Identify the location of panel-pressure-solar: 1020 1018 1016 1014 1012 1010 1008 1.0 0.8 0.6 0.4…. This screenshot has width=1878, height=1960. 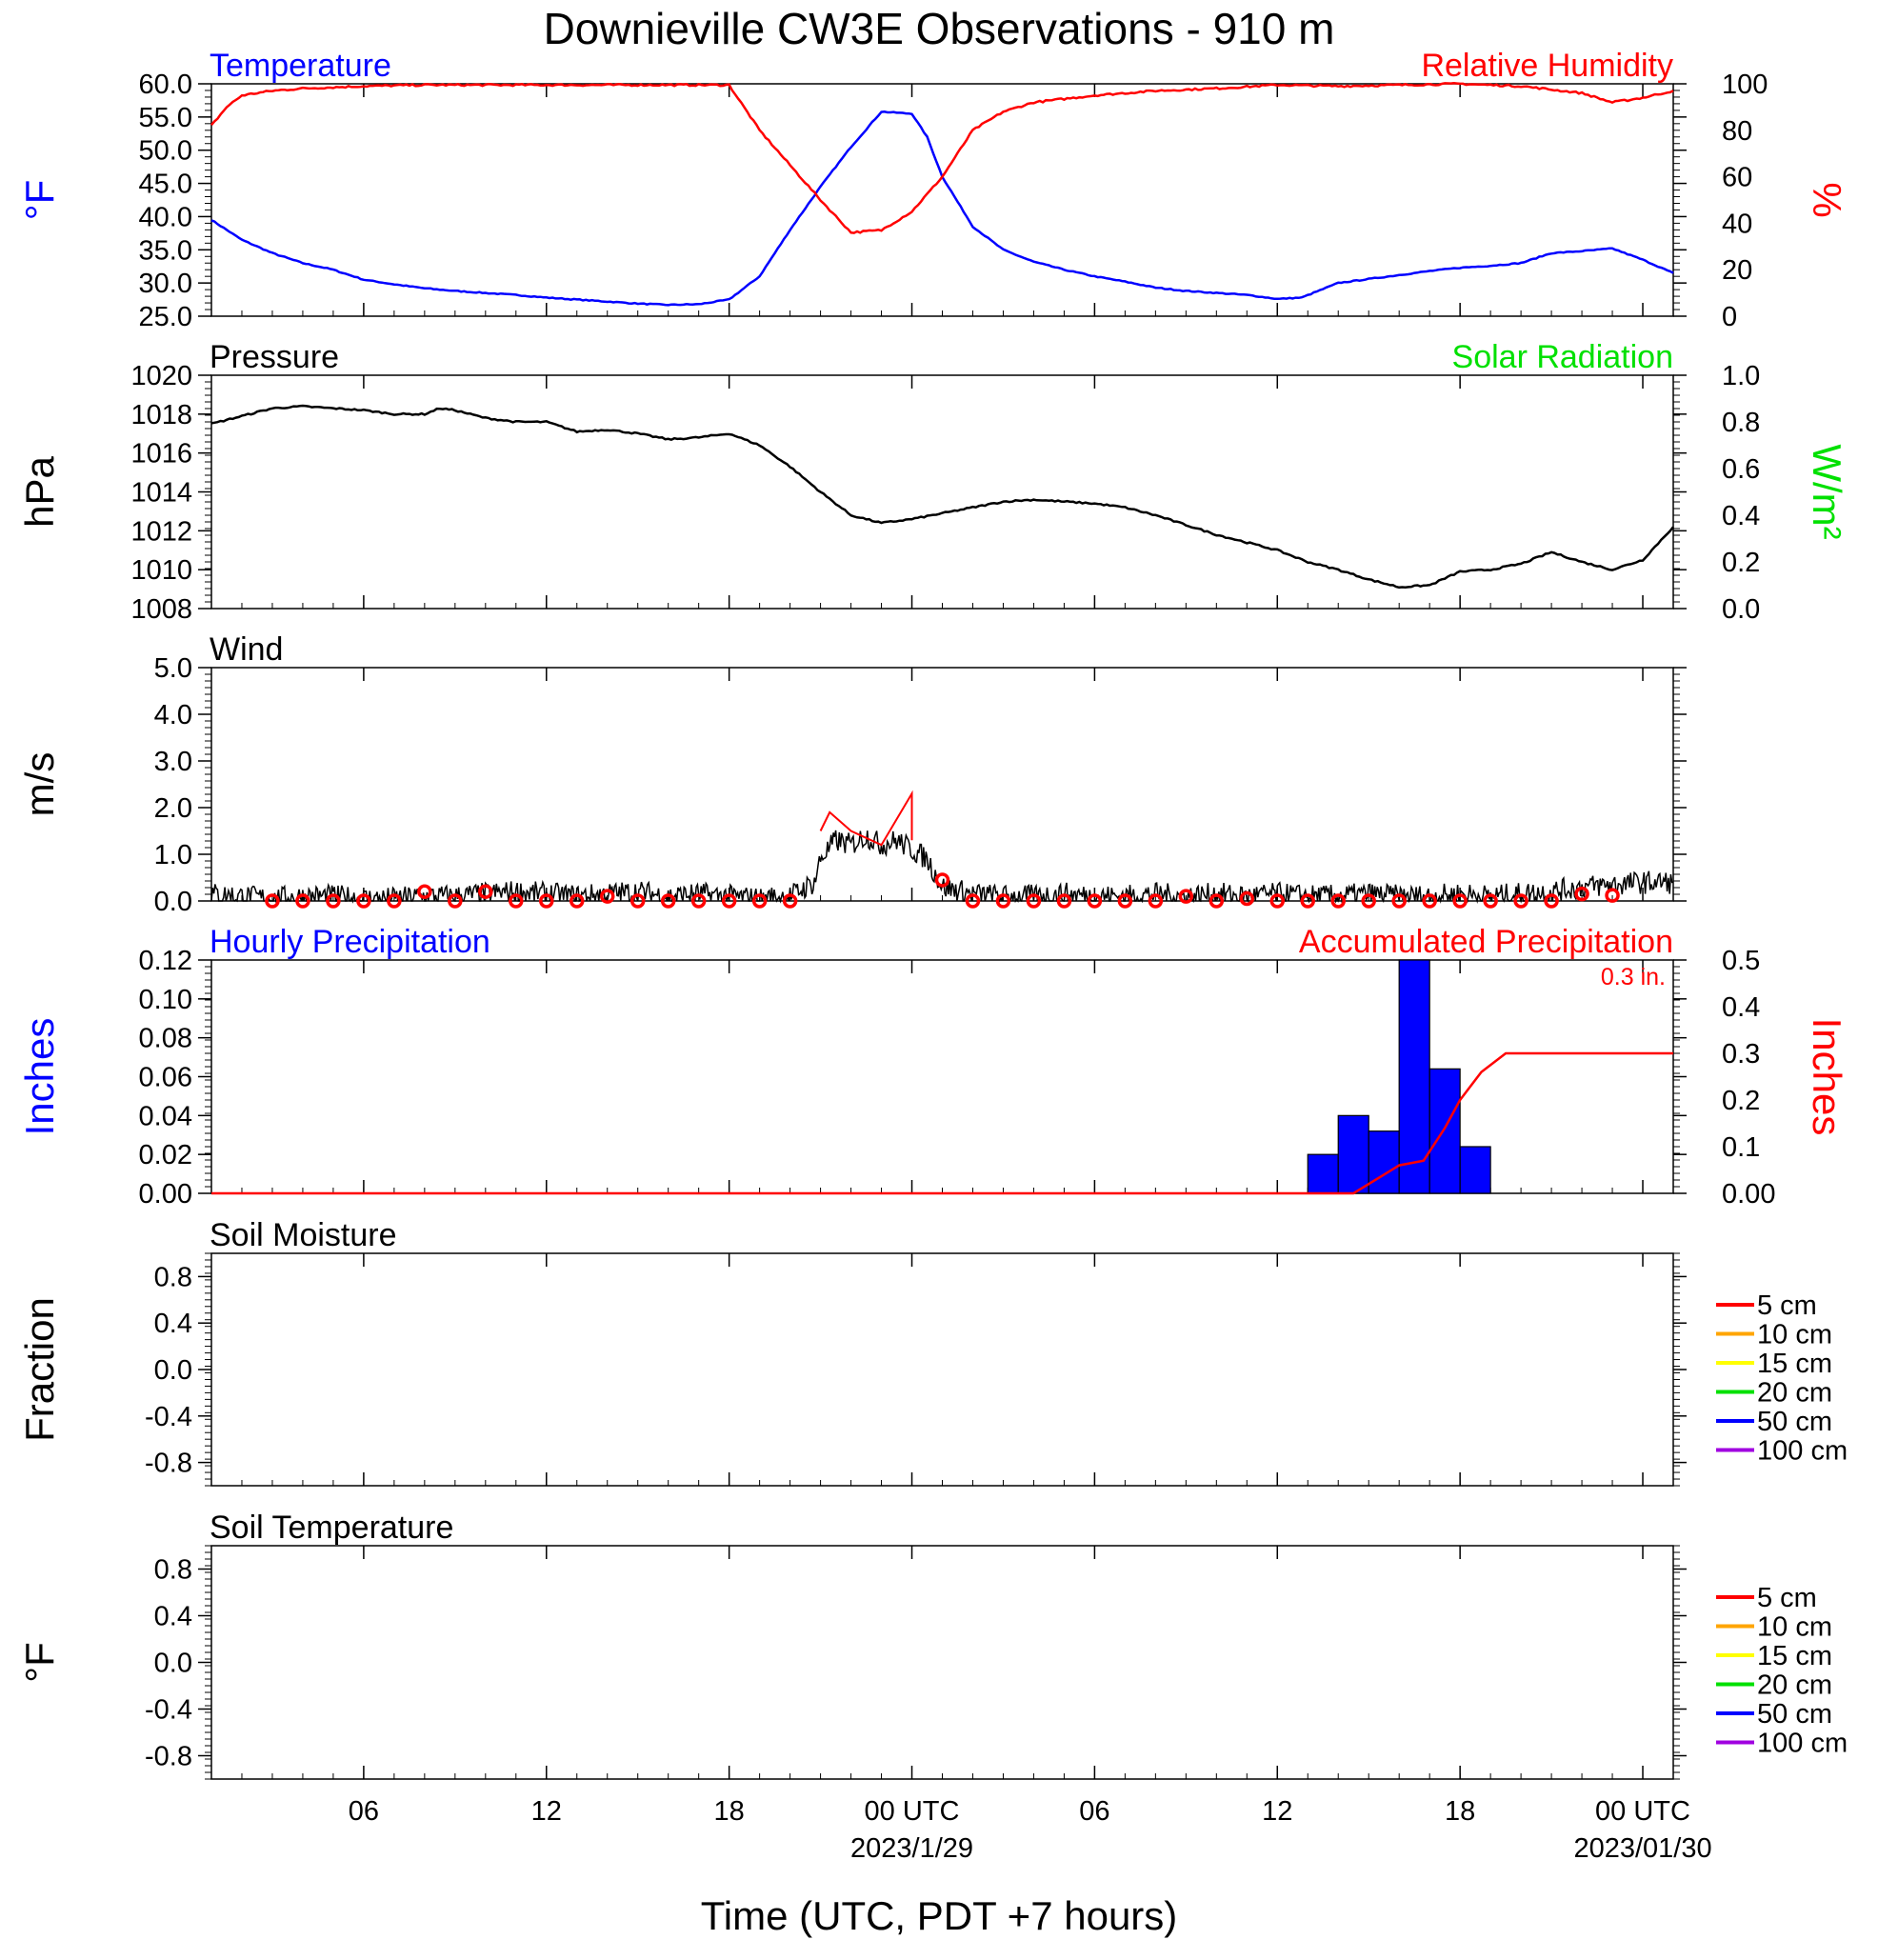
(933, 482).